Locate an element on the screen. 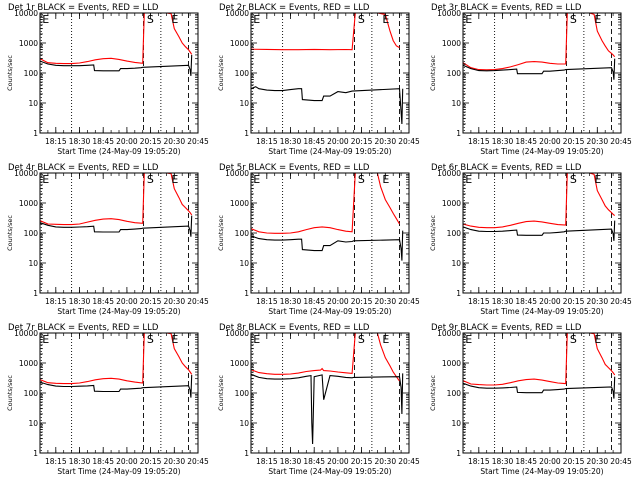 The height and width of the screenshot is (480, 640). panel-title: Det 9r BLACK = Events, RED = LLD is located at coordinates (506, 328).